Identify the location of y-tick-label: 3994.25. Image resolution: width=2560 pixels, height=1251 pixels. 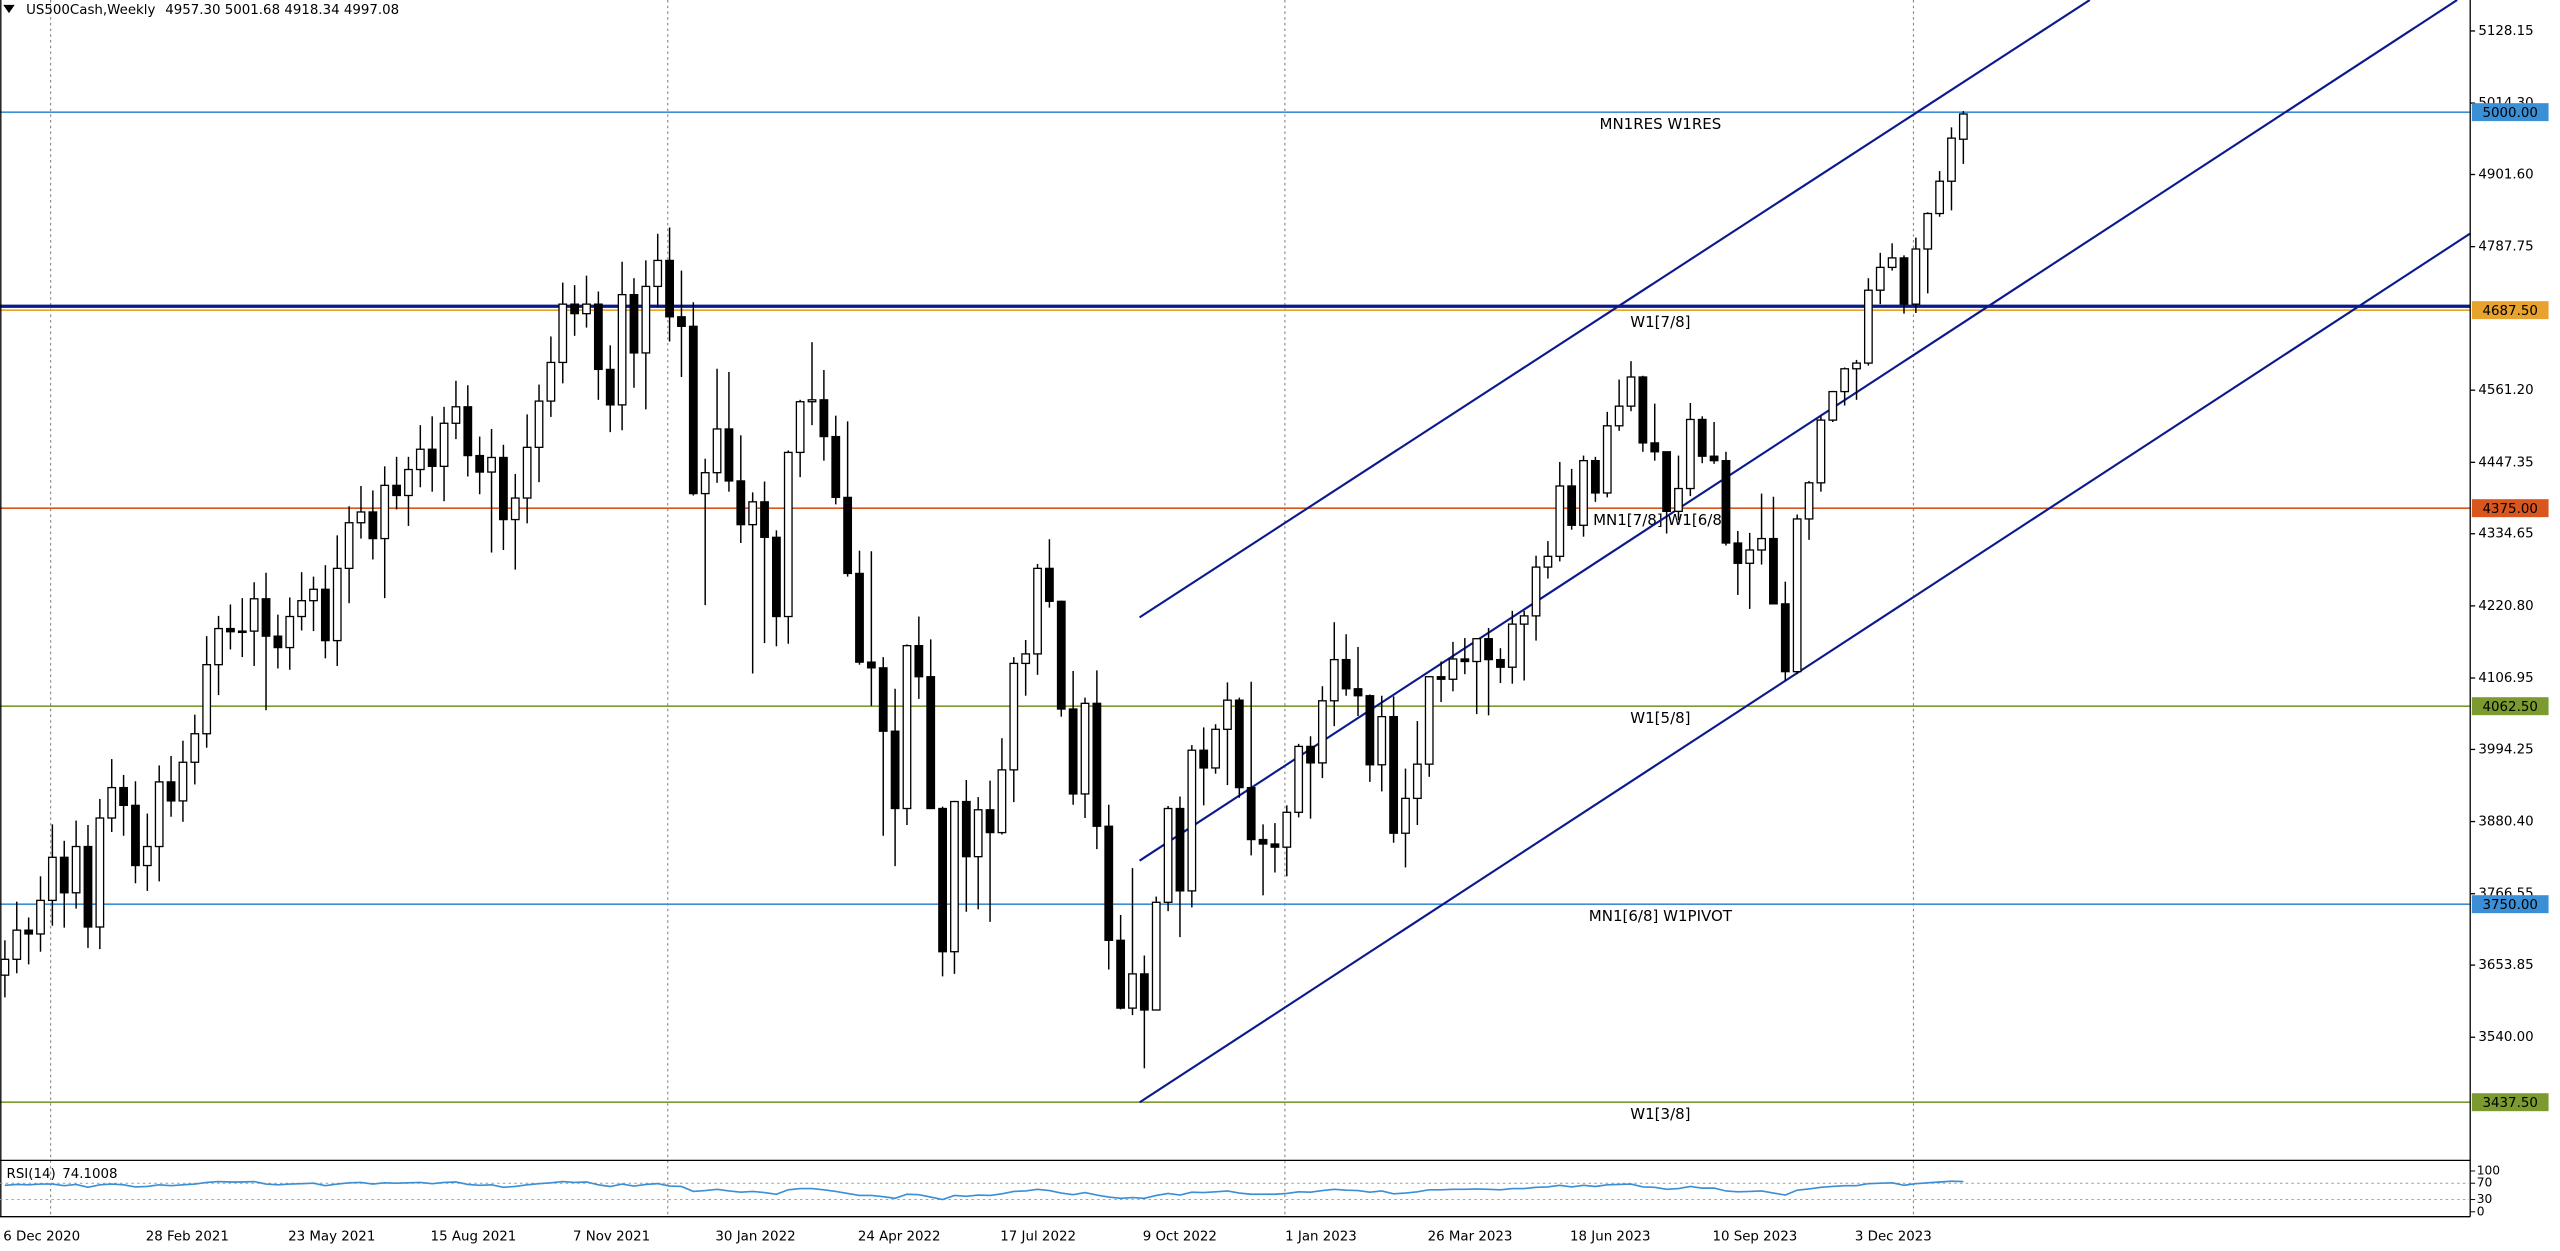
(2505, 749).